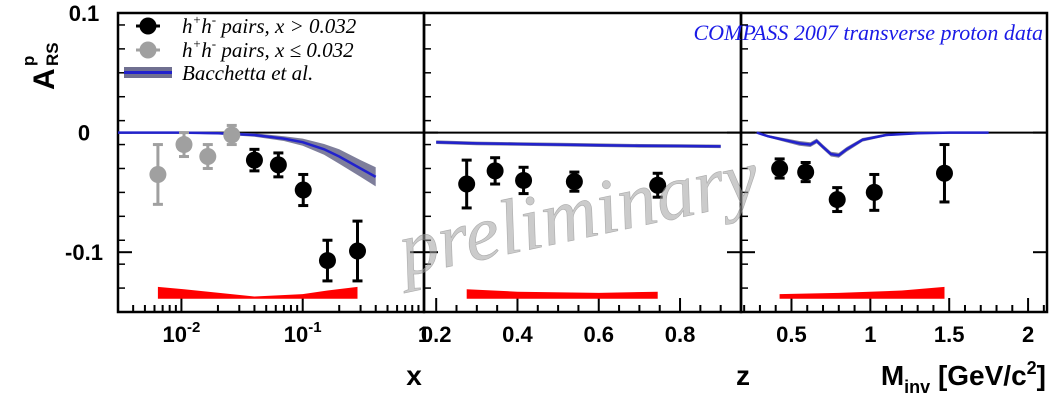  I want to click on x-tick-label: 0.2, so click(436, 334).